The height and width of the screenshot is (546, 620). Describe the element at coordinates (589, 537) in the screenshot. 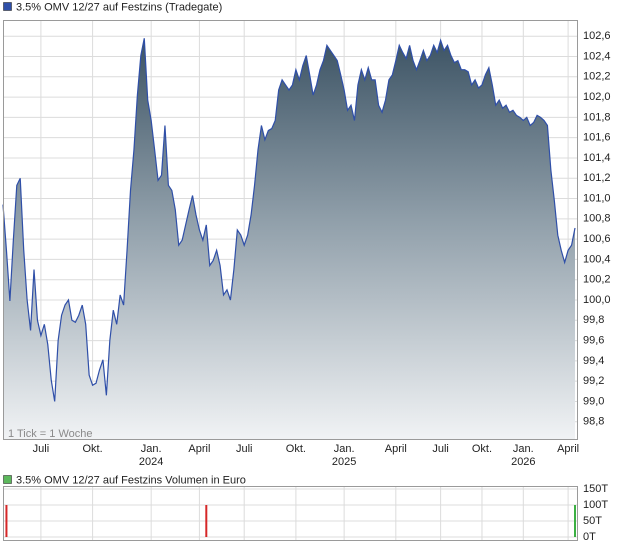

I see `y-tick-label: 0T` at that location.